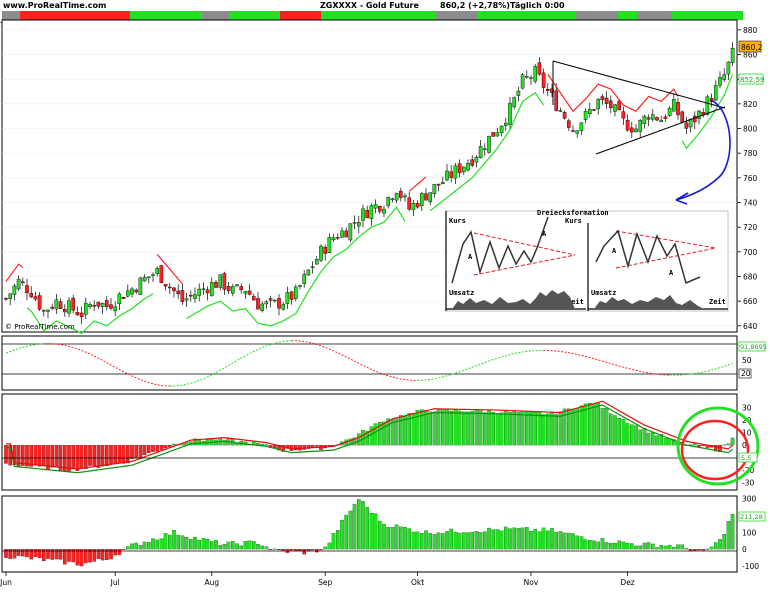 Image resolution: width=770 pixels, height=597 pixels. What do you see at coordinates (211, 582) in the screenshot?
I see `x-tick-label: Aug` at bounding box center [211, 582].